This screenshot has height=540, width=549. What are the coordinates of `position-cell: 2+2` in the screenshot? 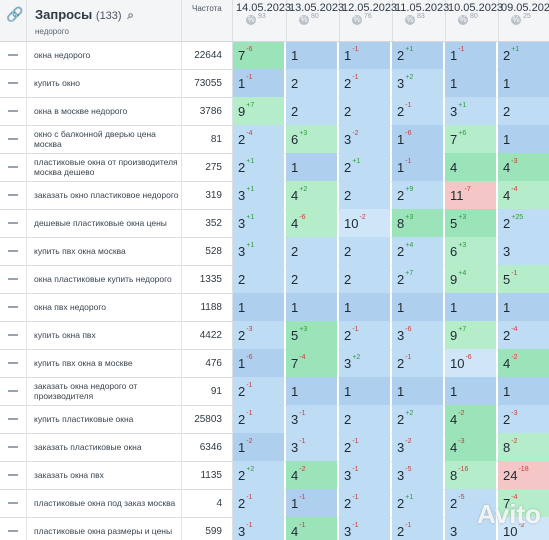 It's located at (259, 475).